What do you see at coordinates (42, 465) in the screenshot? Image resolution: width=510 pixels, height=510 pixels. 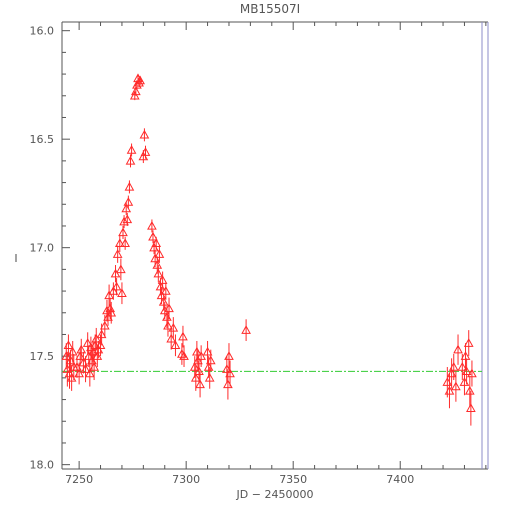 I see `y-tick-label: 18.0` at bounding box center [42, 465].